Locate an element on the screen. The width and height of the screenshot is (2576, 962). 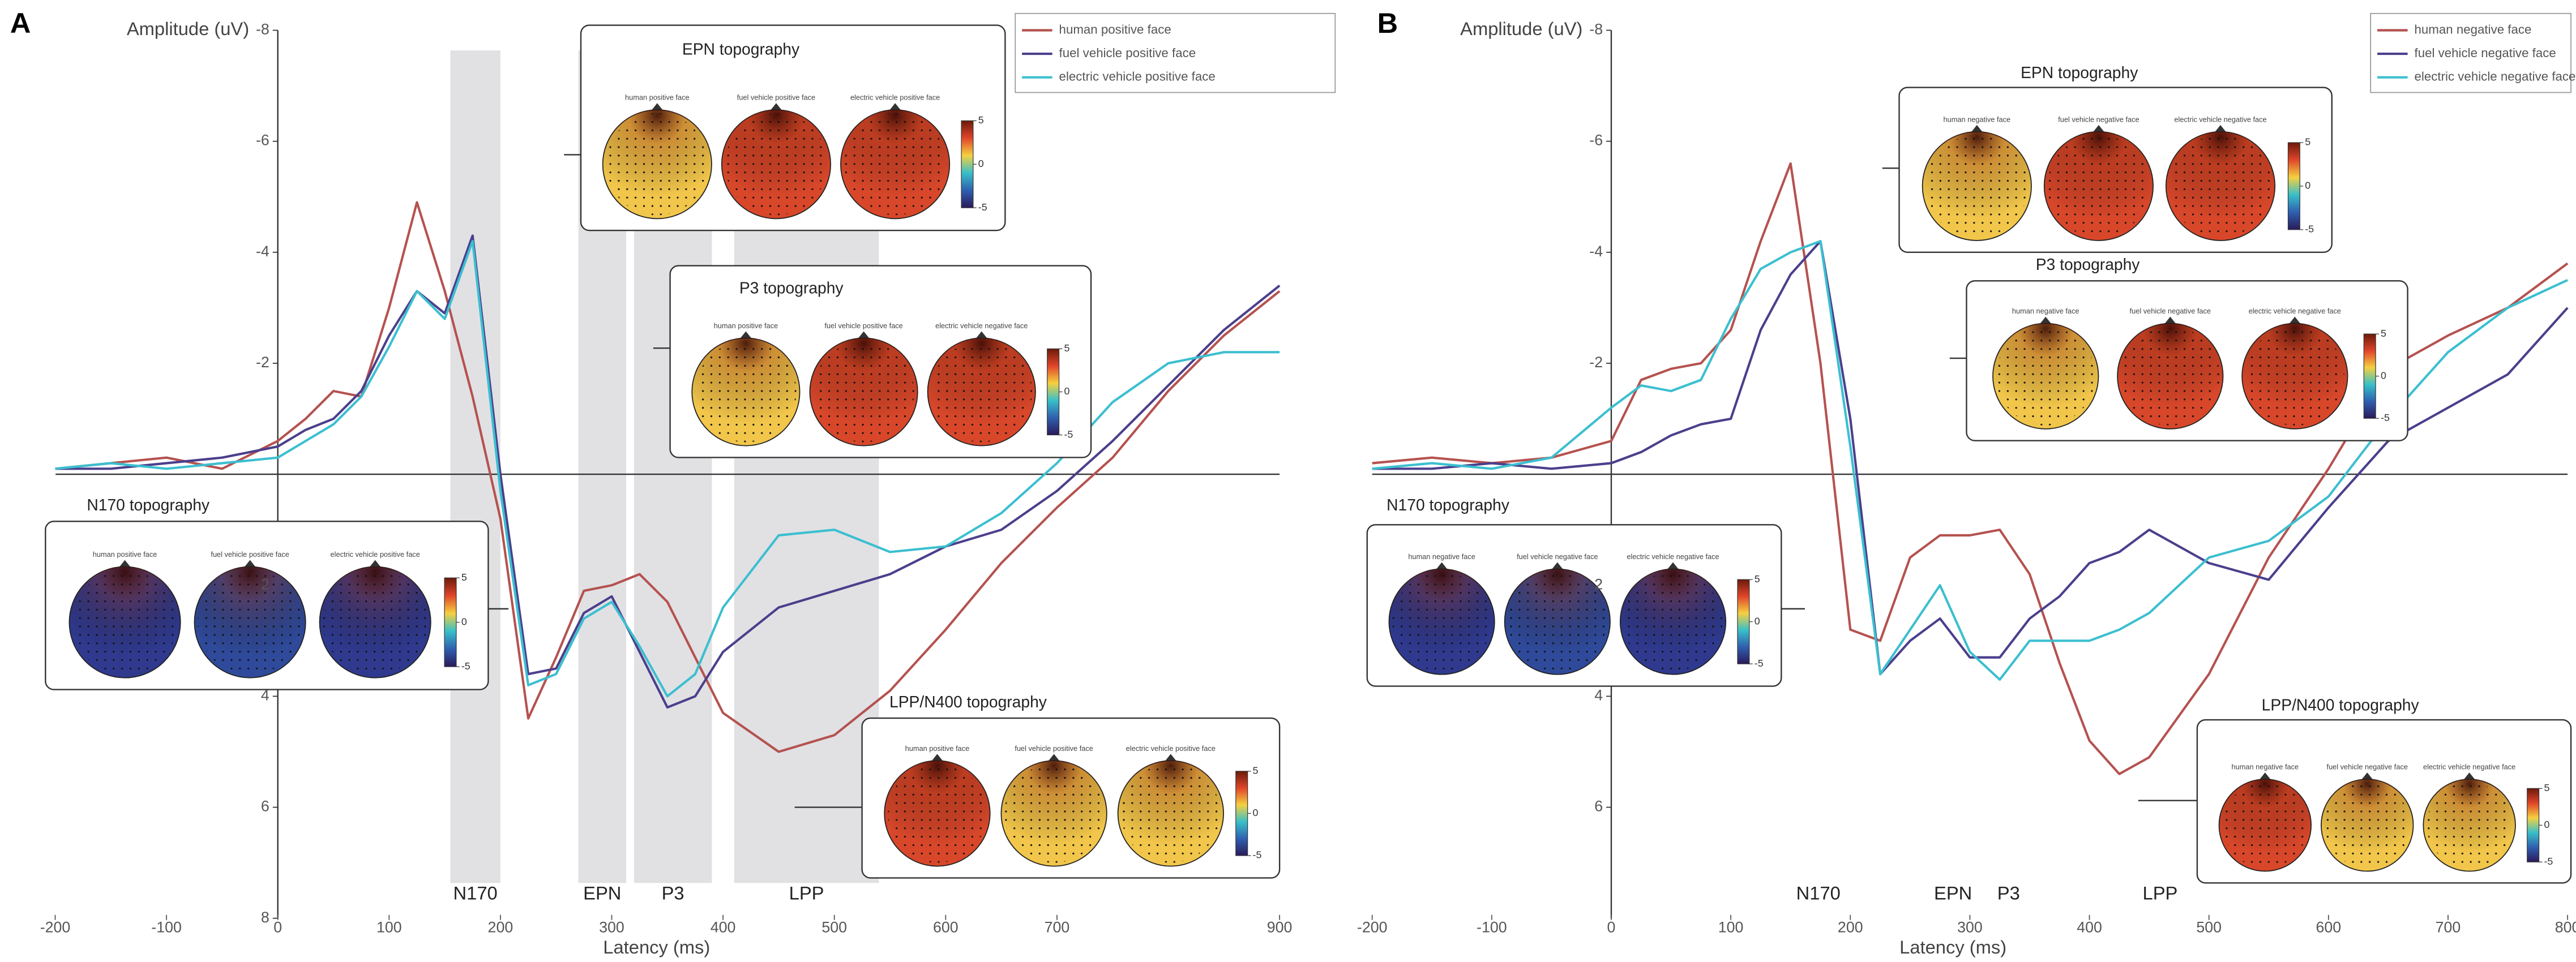
x-tick-label: 800 is located at coordinates (2565, 927).